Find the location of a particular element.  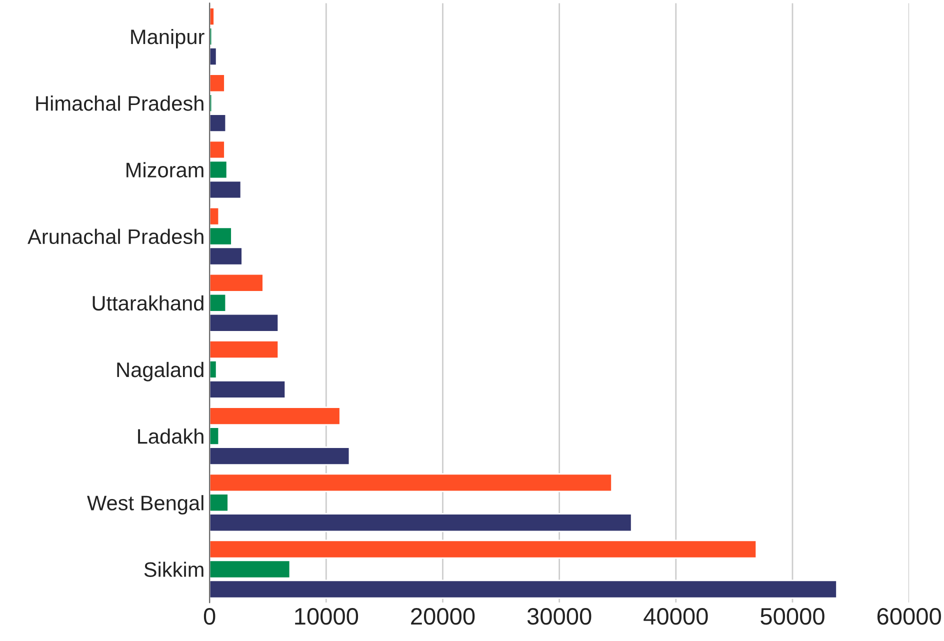

x-tick-label: 40000 is located at coordinates (676, 616).